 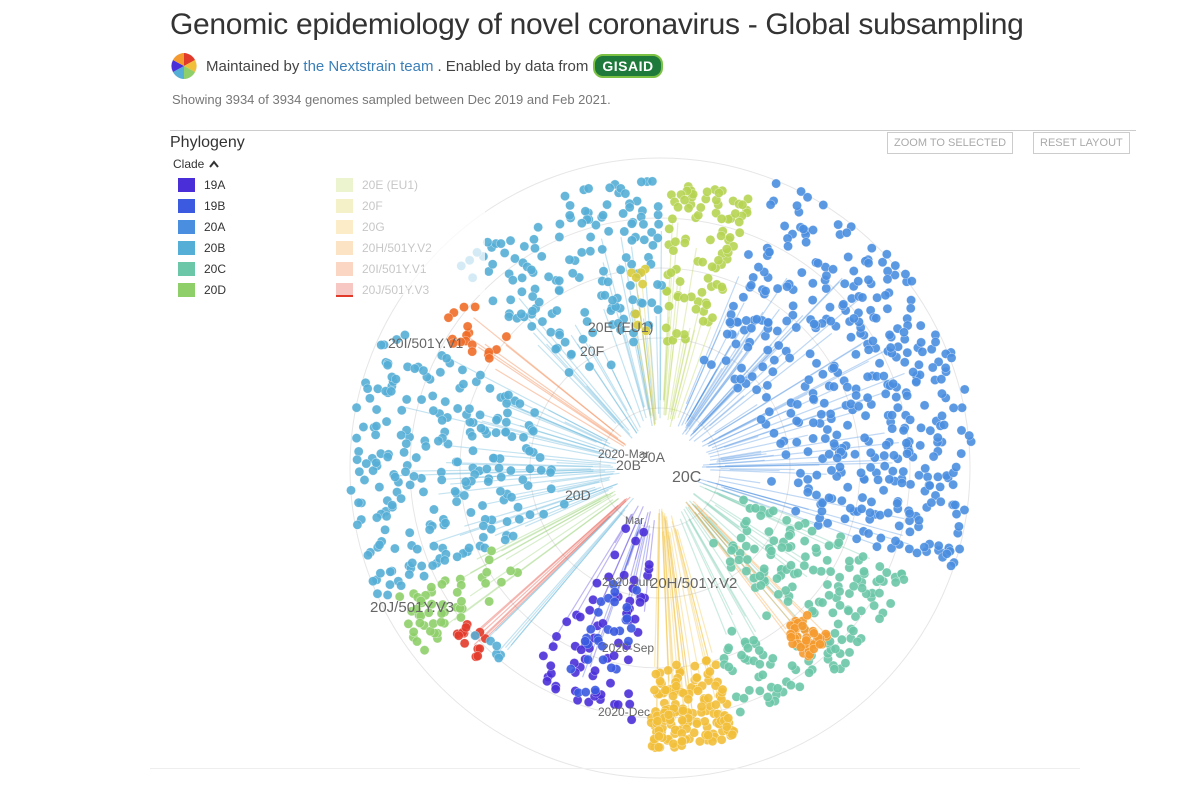 What do you see at coordinates (615, 768) in the screenshot?
I see `bottom-divider` at bounding box center [615, 768].